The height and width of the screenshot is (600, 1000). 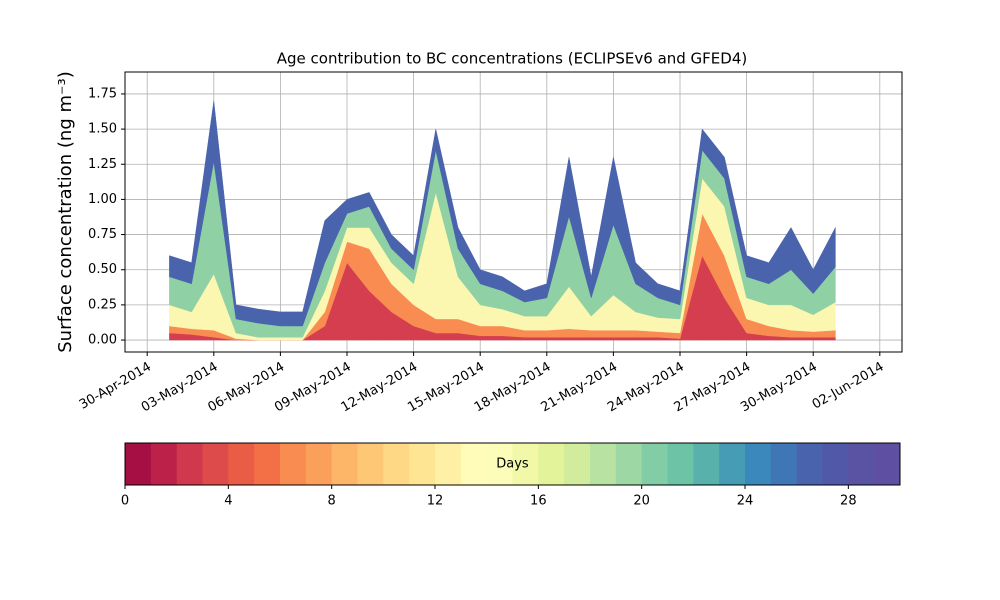 What do you see at coordinates (332, 501) in the screenshot?
I see `colorbar-tick-label: 8` at bounding box center [332, 501].